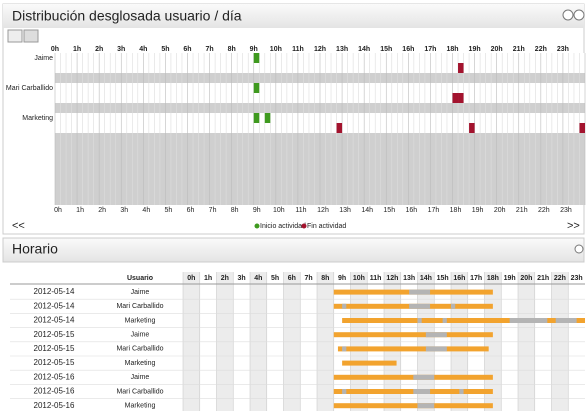  Describe the element at coordinates (191, 278) in the screenshot. I see `hour-header: 0h` at that location.